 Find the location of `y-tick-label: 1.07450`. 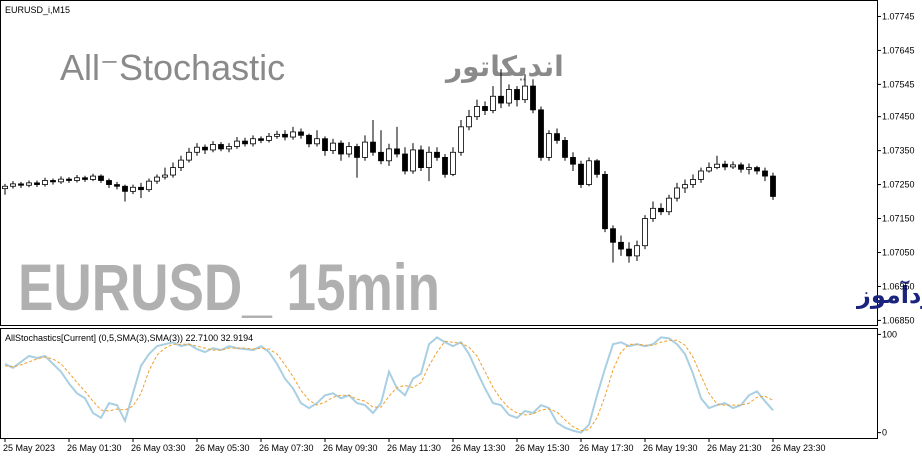

y-tick-label: 1.07450 is located at coordinates (898, 117).